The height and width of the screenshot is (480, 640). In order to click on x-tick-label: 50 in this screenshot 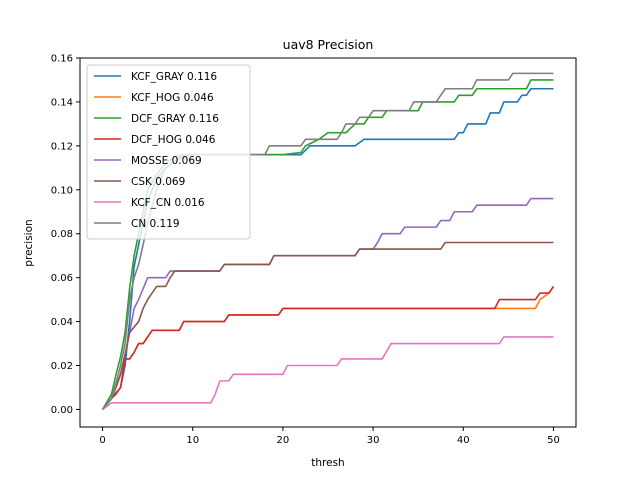, I will do `click(553, 440)`.